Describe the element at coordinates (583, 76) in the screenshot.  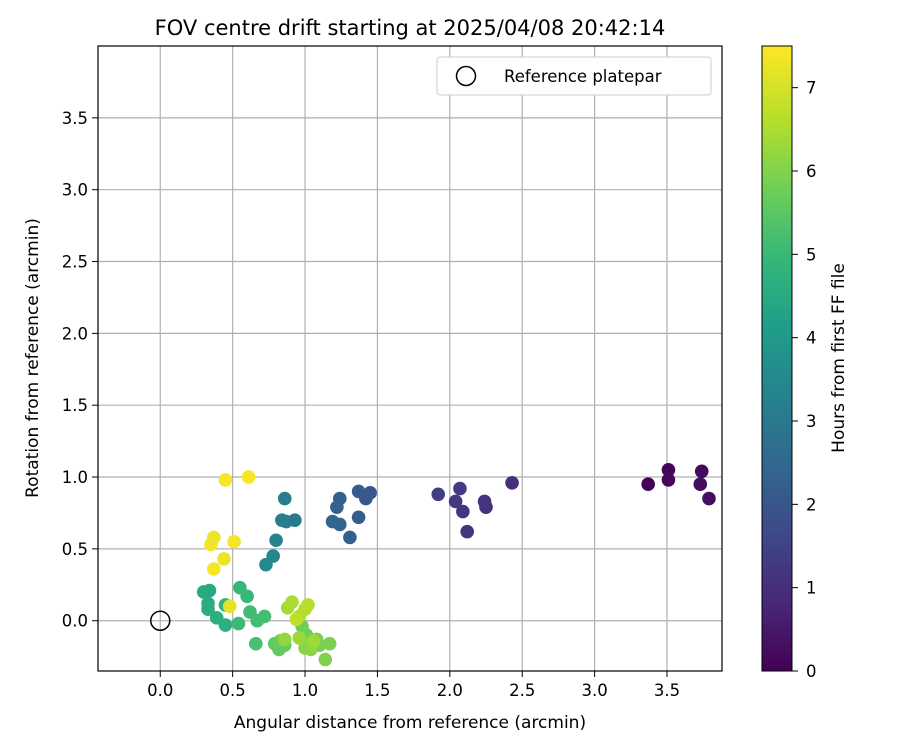
I see `legend-label: Reference platepar` at that location.